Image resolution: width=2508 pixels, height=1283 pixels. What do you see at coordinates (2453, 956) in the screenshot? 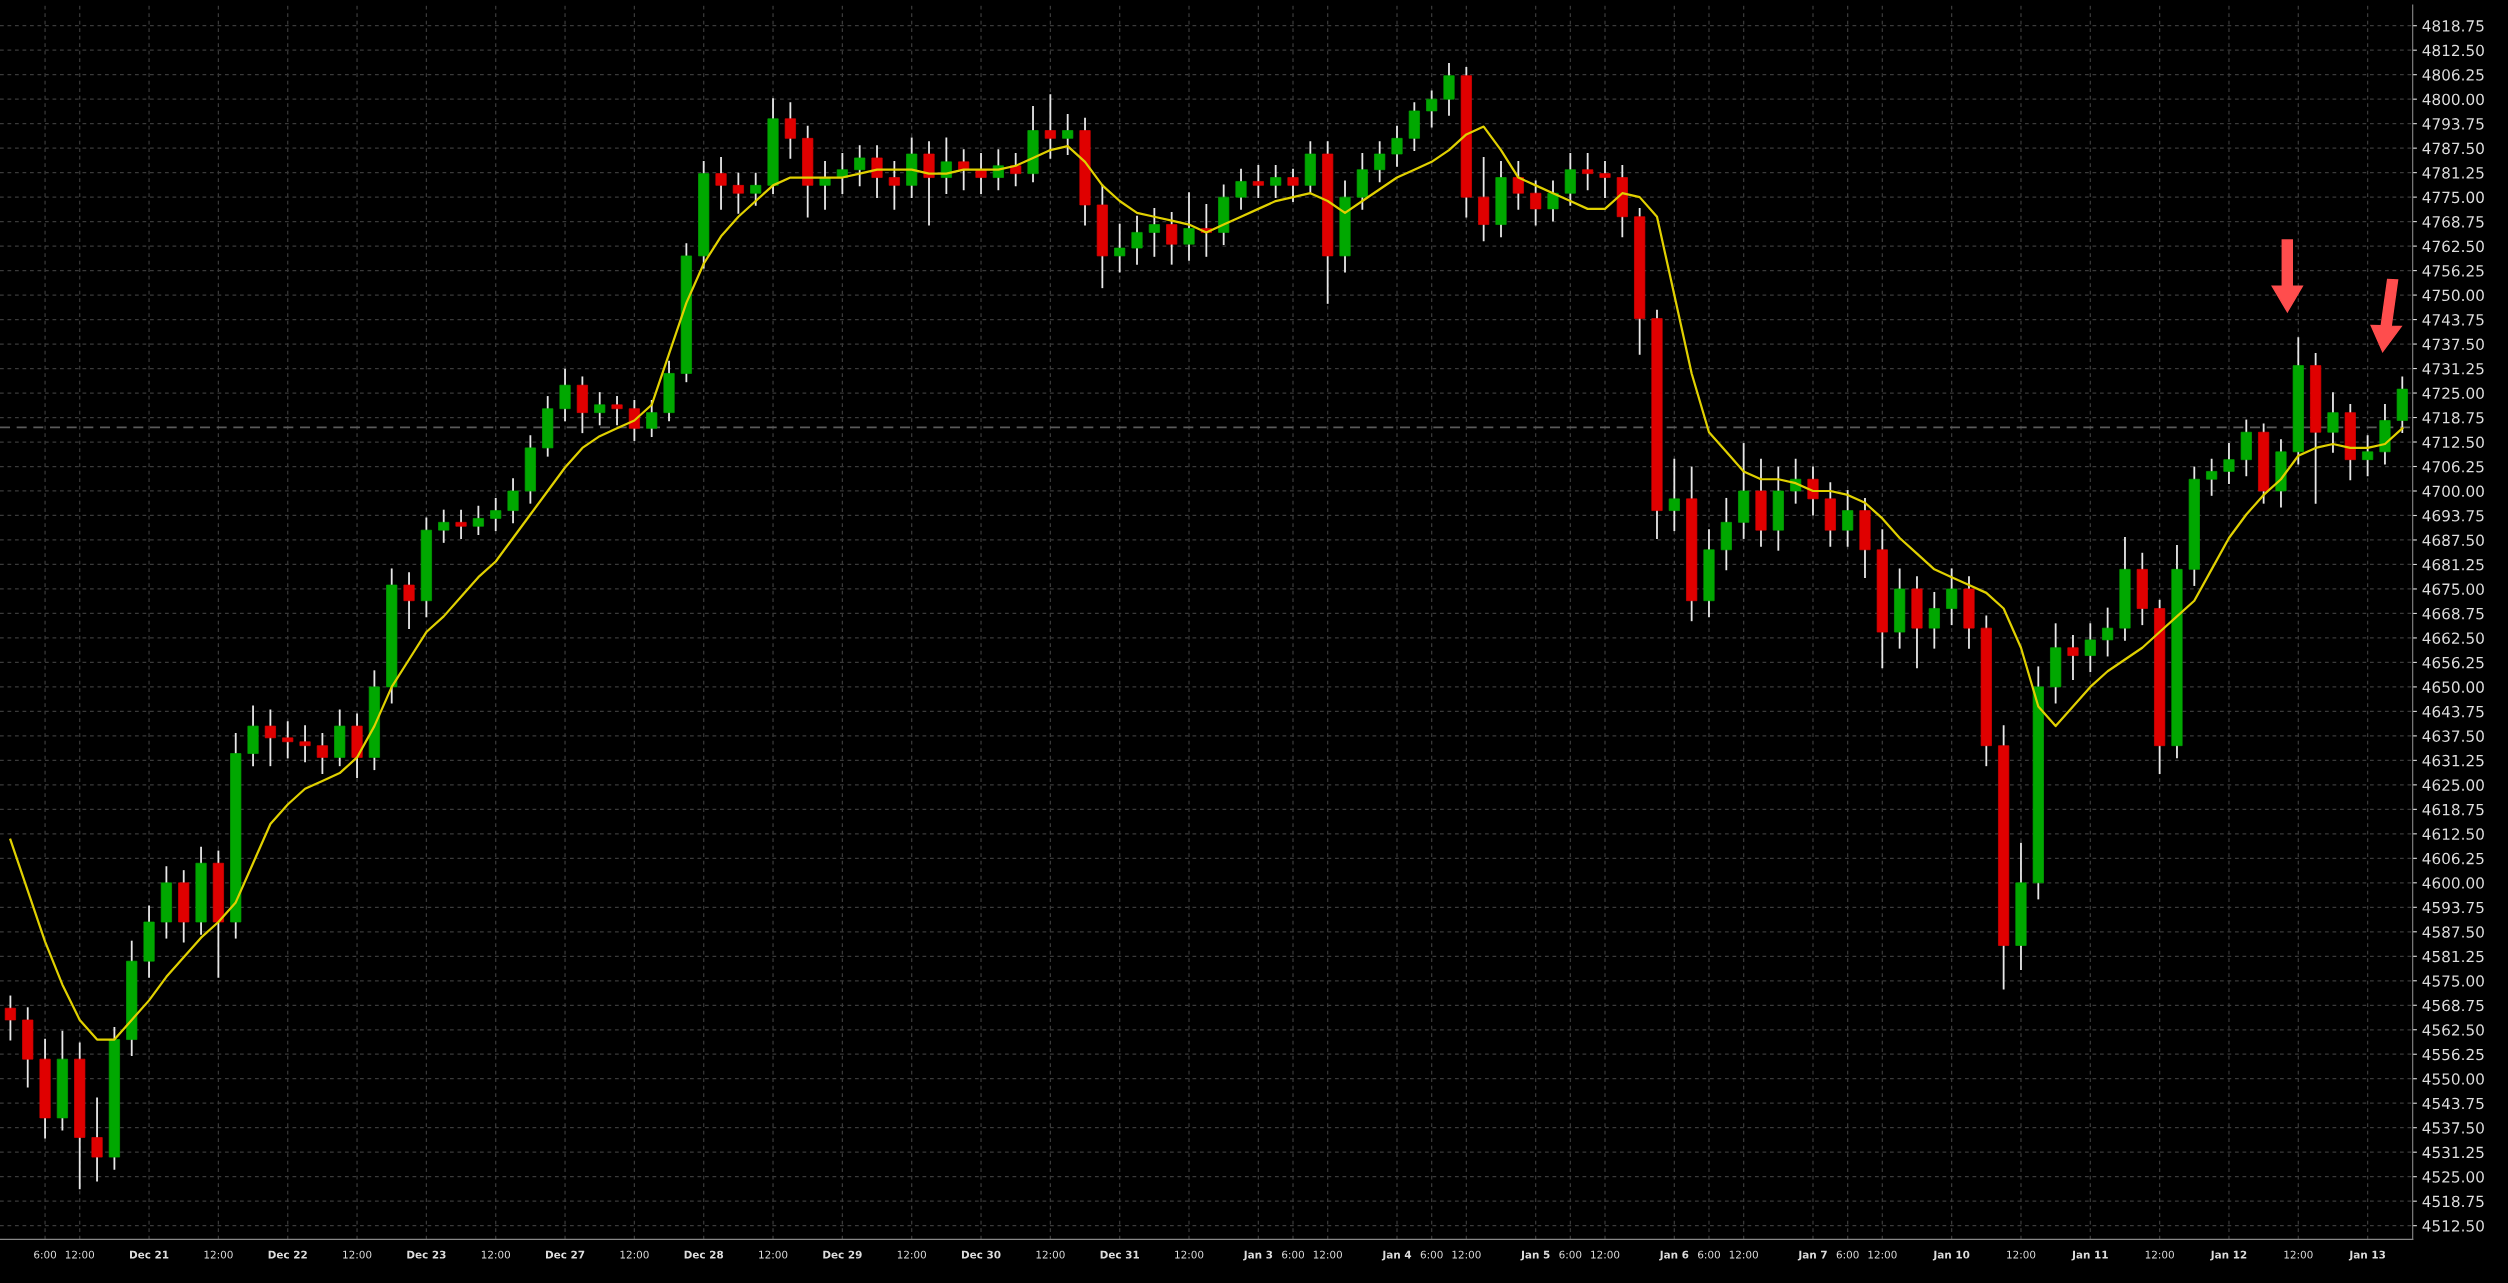
I see `y-tick-label: 4581.25` at bounding box center [2453, 956].